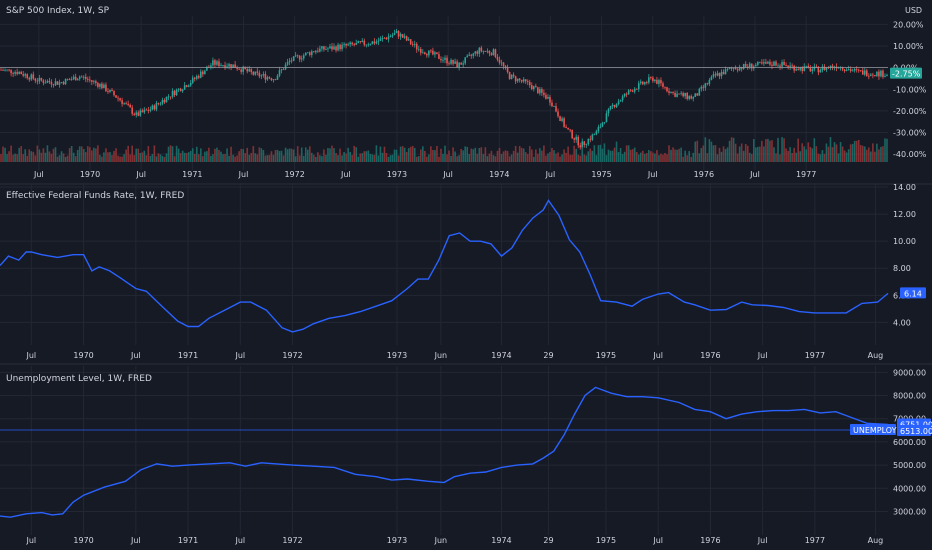  I want to click on fedfunds-last-badge-bg, so click(913, 293).